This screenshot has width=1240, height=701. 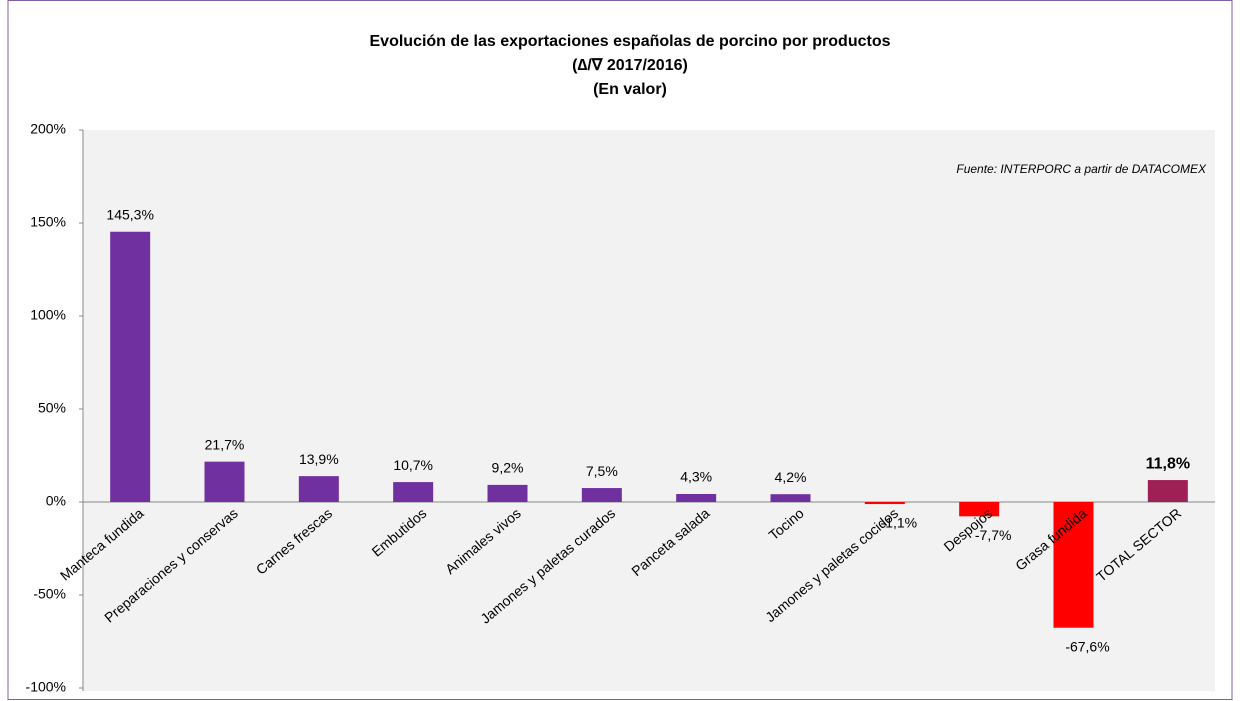 What do you see at coordinates (602, 471) in the screenshot?
I see `value-label: 7,5%` at bounding box center [602, 471].